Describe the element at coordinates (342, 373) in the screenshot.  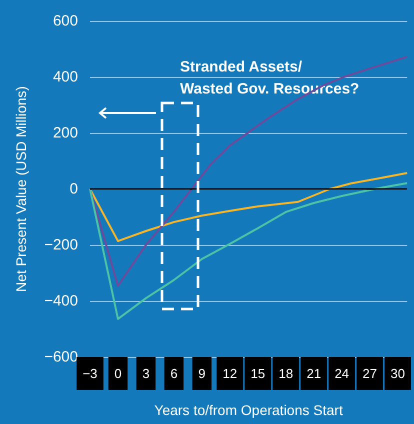
I see `x-tick-label: 24` at that location.